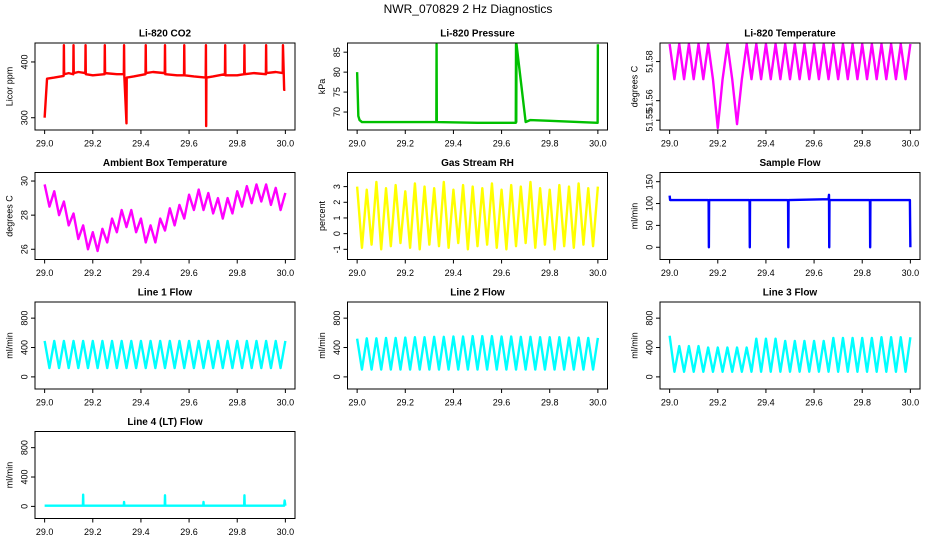 The width and height of the screenshot is (936, 540). Describe the element at coordinates (24, 181) in the screenshot. I see `y-tick-label: 30` at that location.